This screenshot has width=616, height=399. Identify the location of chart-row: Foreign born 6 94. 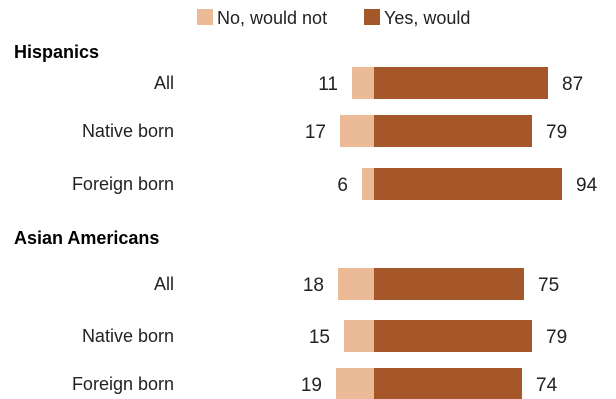
(335, 184).